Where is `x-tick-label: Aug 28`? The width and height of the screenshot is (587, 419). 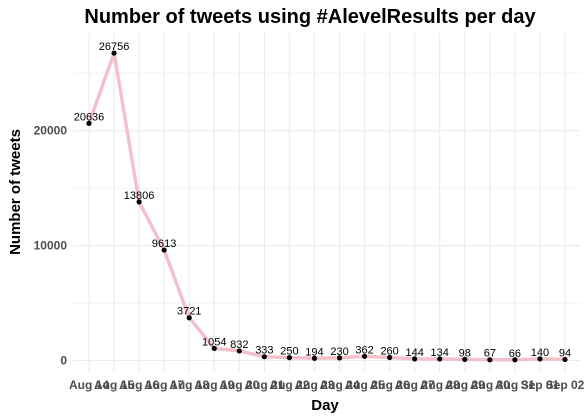 x-tick-label: Aug 28 is located at coordinates (440, 385).